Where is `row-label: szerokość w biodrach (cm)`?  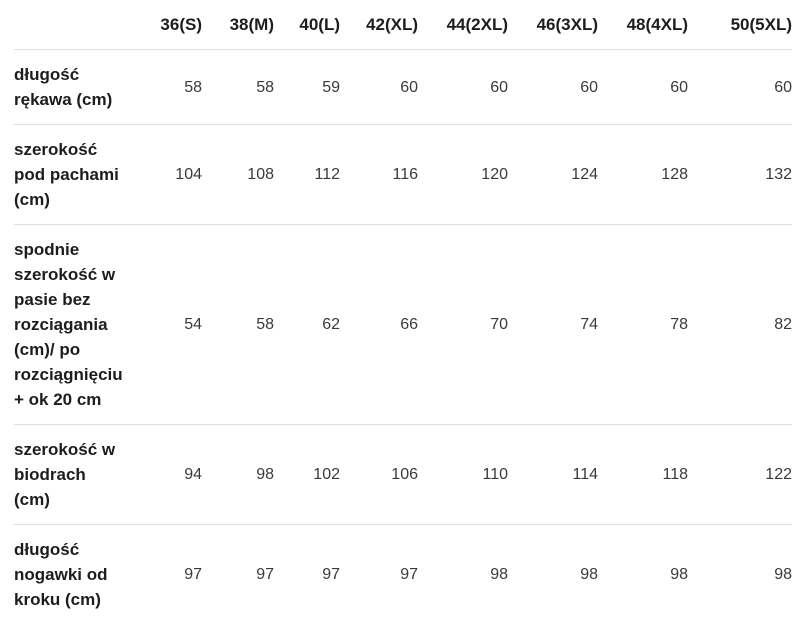
row-label: szerokość w biodrach (cm) is located at coordinates (80, 474).